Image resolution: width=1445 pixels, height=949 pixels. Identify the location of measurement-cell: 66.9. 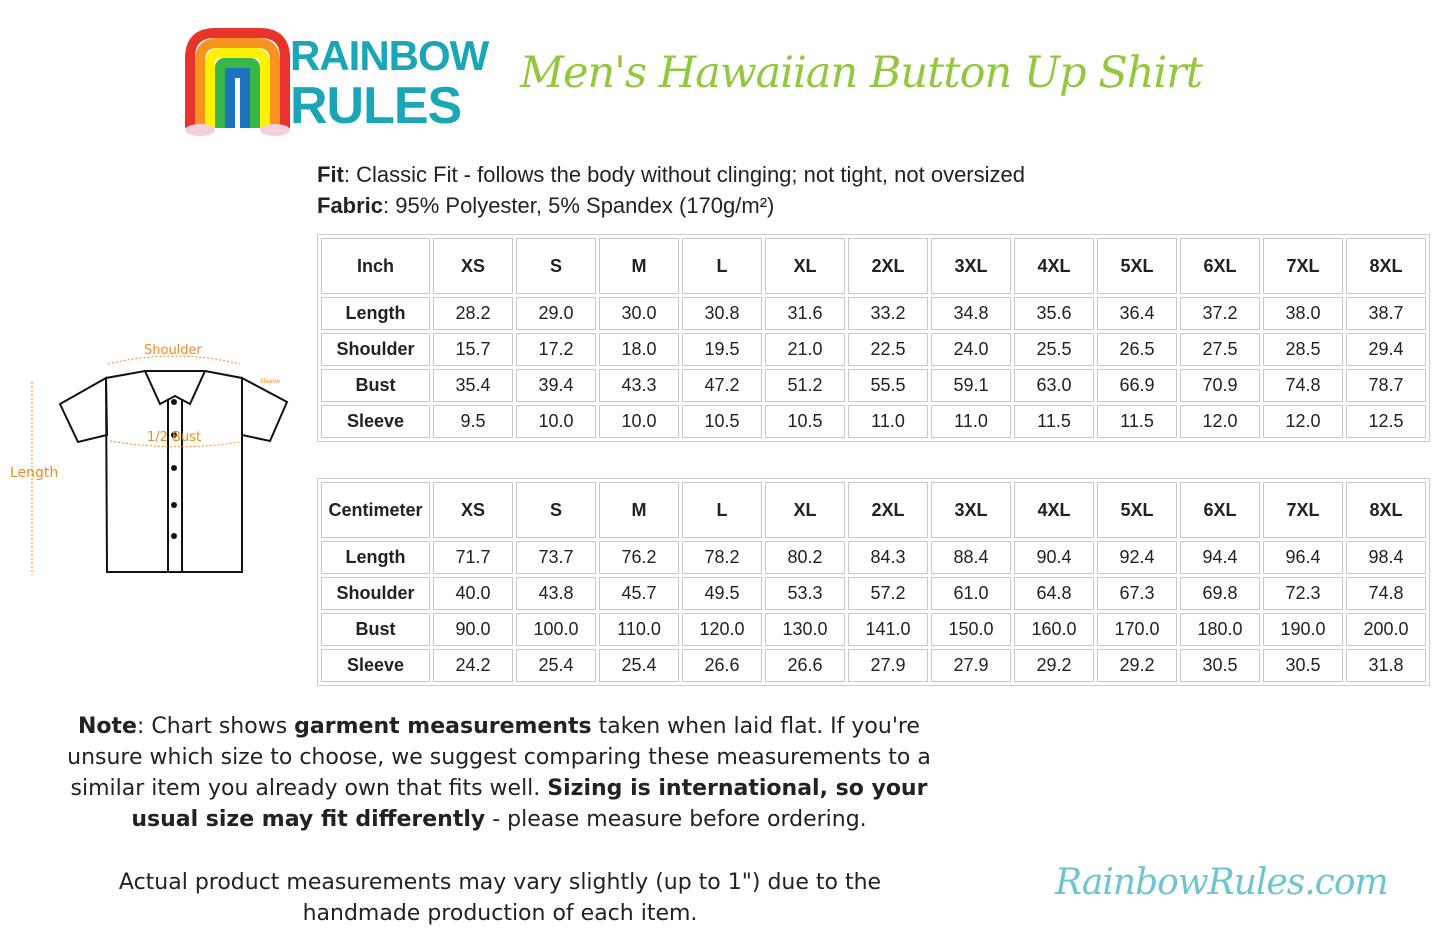
(1137, 385).